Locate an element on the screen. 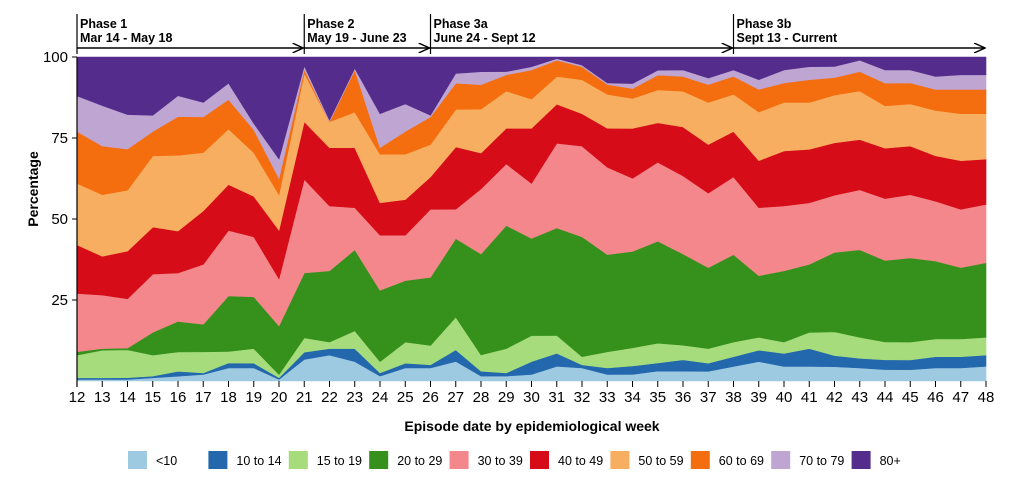 This screenshot has width=1024, height=503. phase-dates: Sept 13 - Current is located at coordinates (788, 38).